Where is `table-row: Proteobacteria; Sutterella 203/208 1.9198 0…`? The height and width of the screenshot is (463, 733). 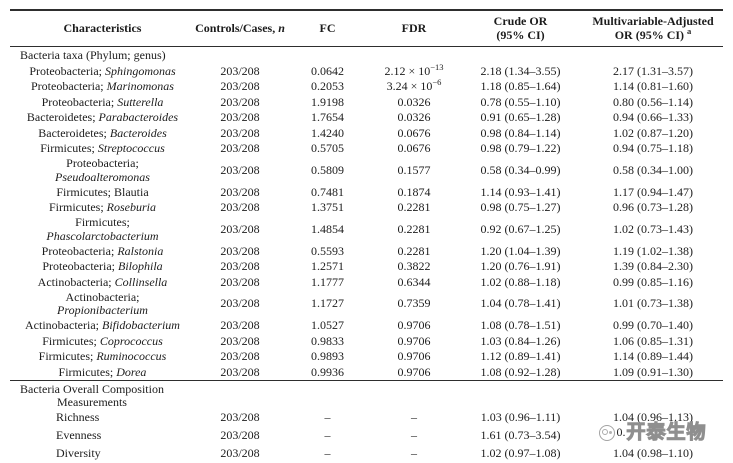
table-row: Proteobacteria; Sutterella 203/208 1.9198 0… is located at coordinates (366, 103).